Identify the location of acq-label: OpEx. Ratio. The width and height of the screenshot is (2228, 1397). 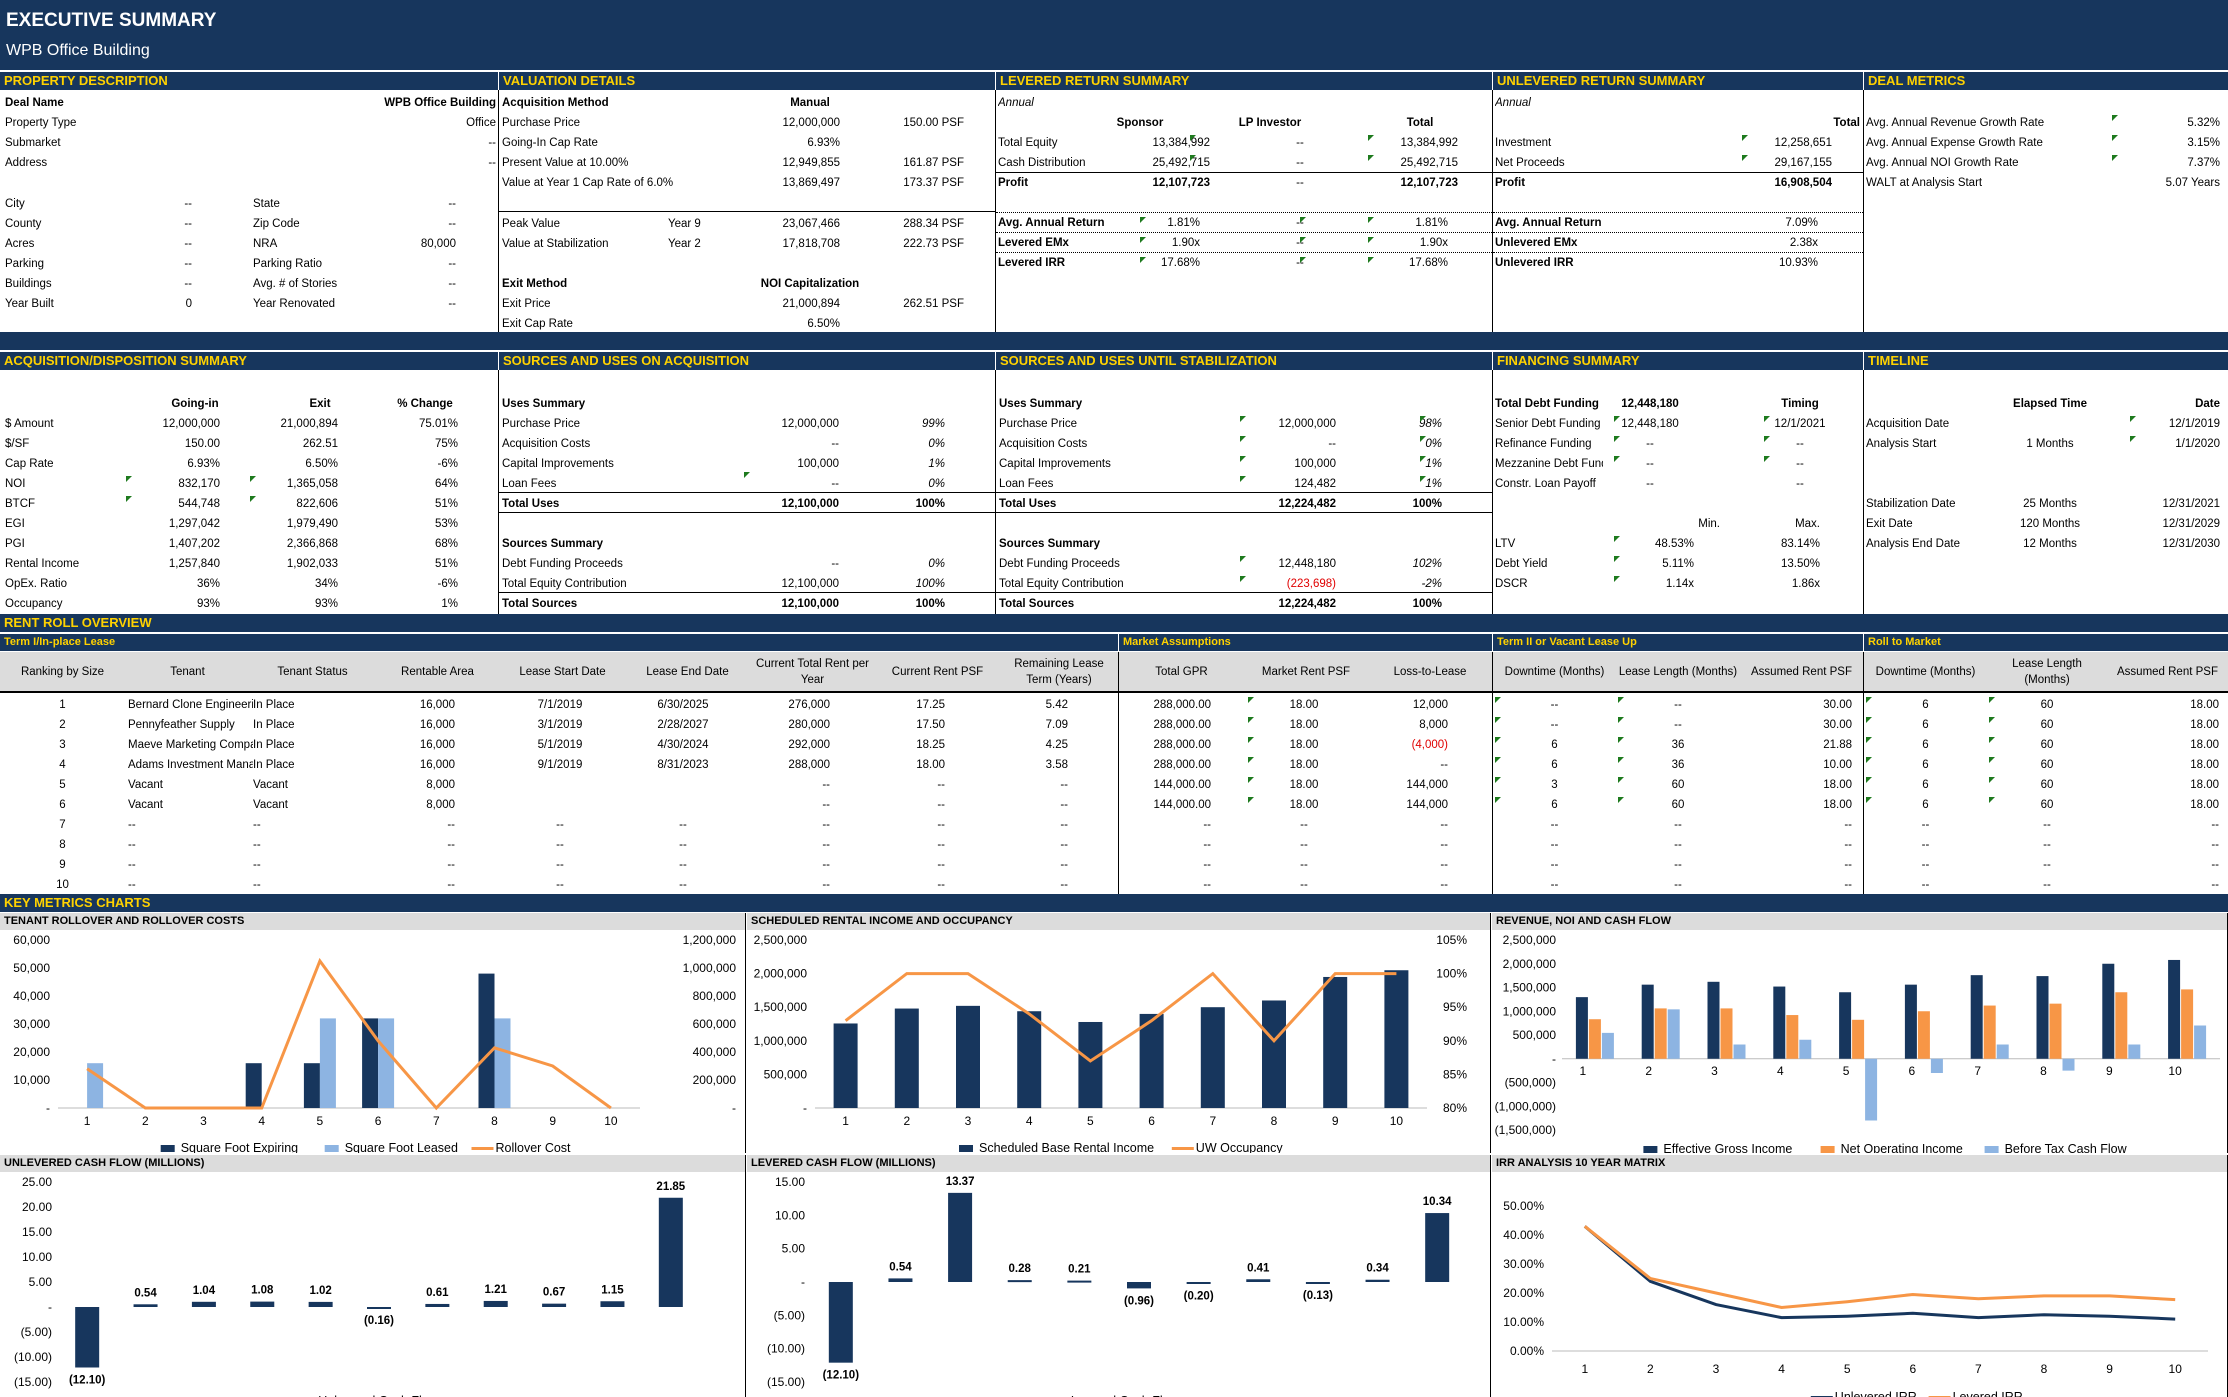
(36, 584).